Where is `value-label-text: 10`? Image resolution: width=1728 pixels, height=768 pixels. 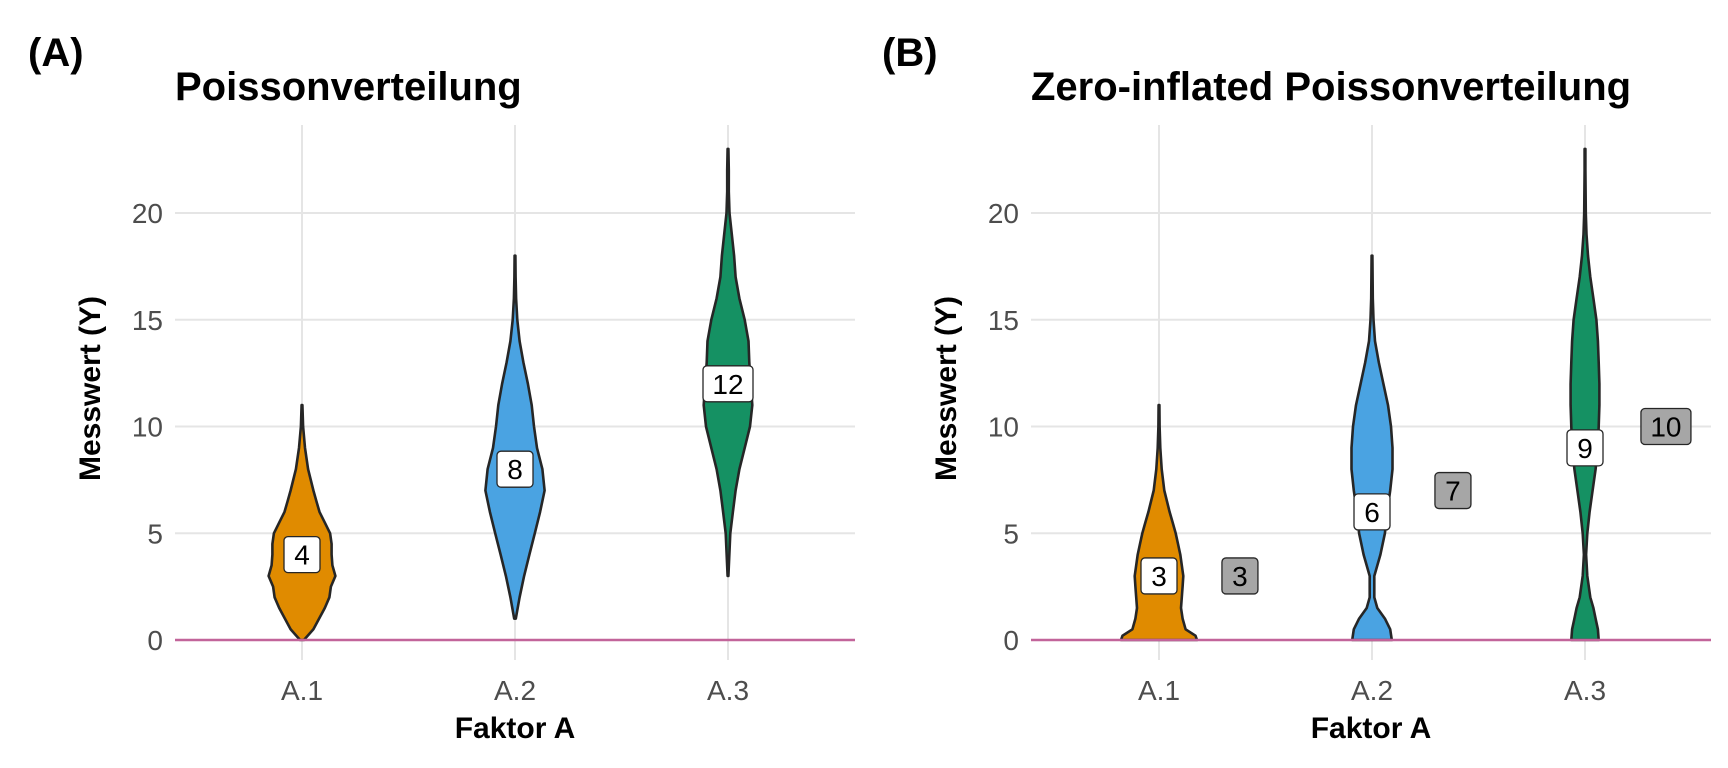 value-label-text: 10 is located at coordinates (1665, 427).